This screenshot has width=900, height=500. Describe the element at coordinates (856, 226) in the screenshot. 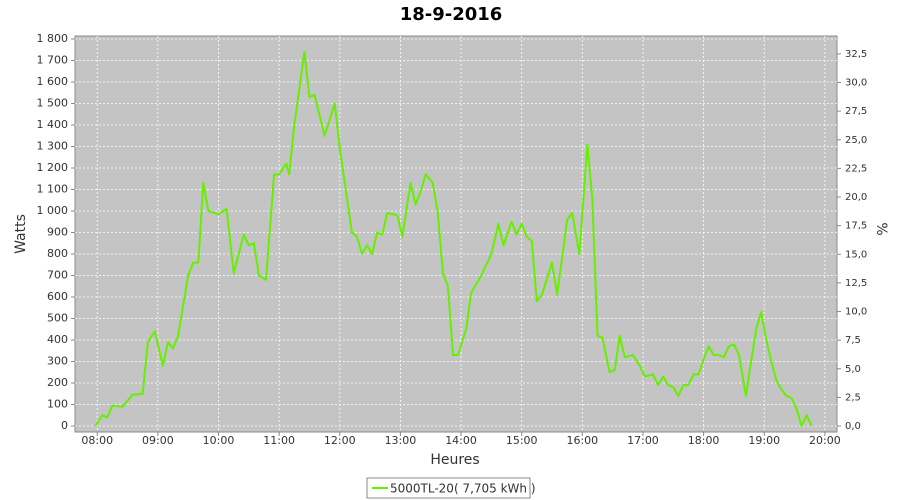

I see `y2-tick-label: 17,5` at that location.